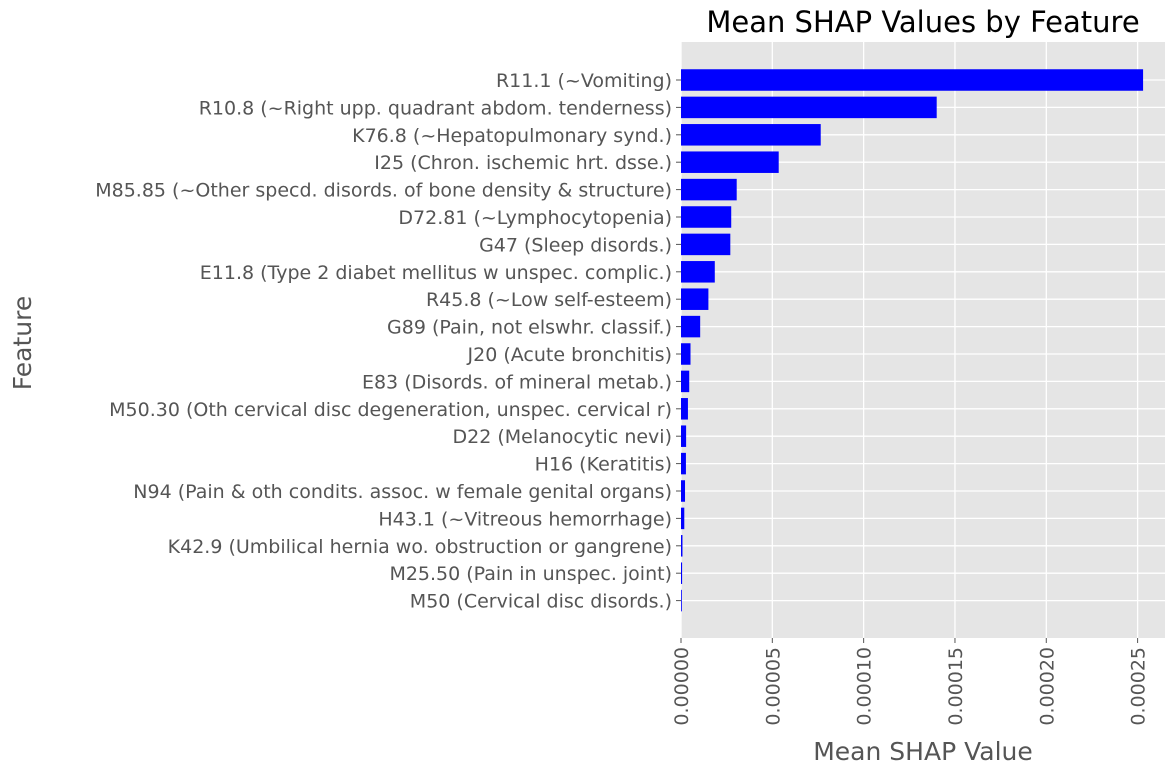 The height and width of the screenshot is (775, 1174). What do you see at coordinates (570, 355) in the screenshot?
I see `y-tick-label: J20 (Acute bronchitis)` at bounding box center [570, 355].